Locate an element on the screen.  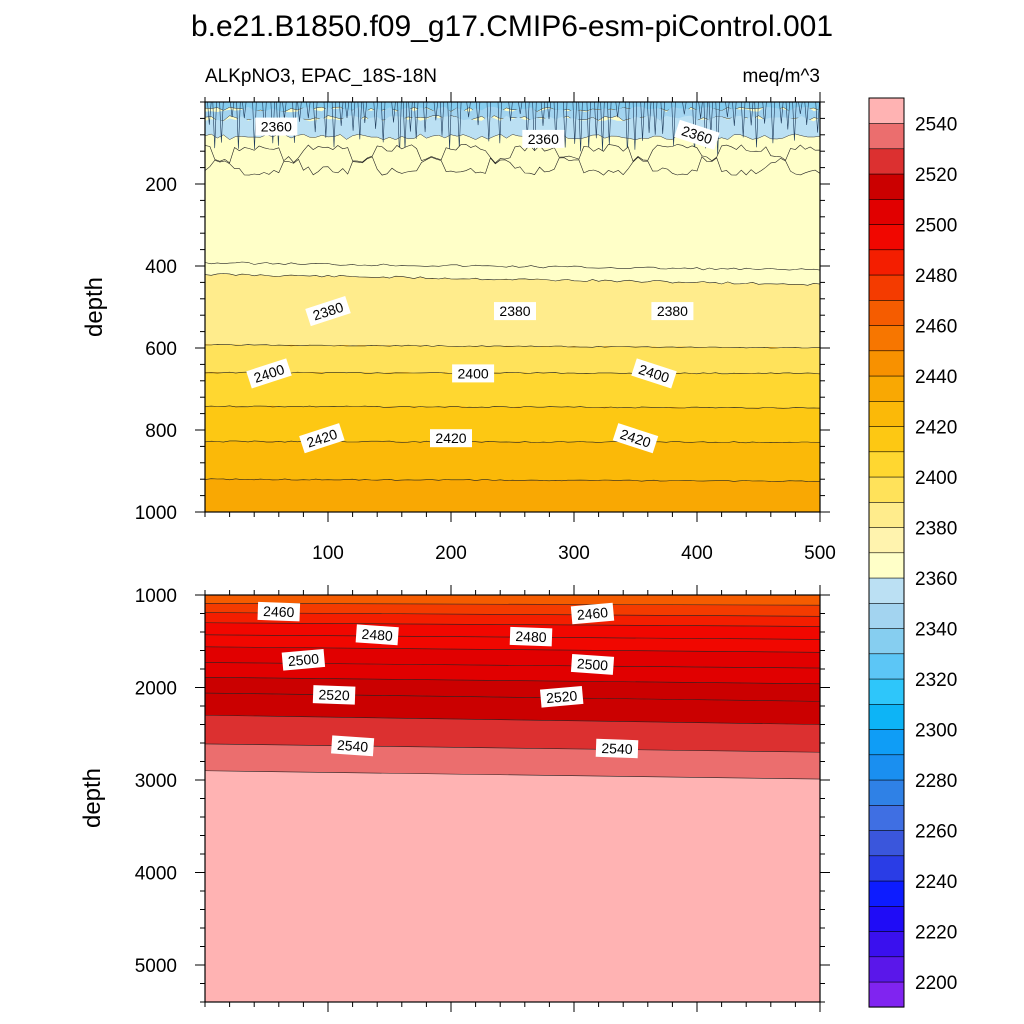
svg-text: 2520 is located at coordinates (561, 696).